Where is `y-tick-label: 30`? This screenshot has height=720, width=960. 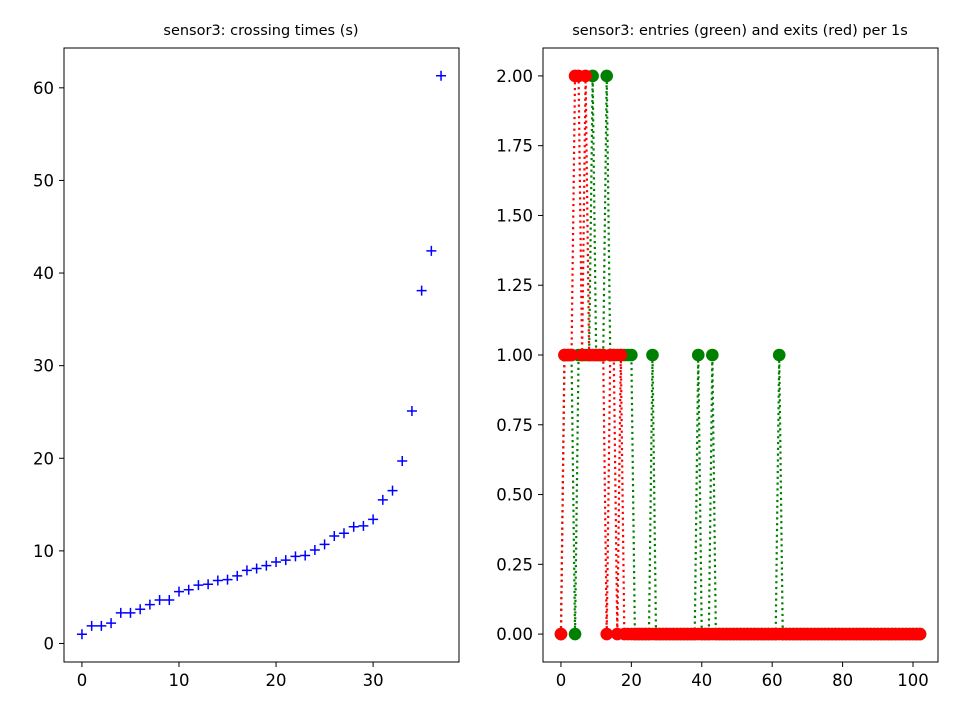 y-tick-label: 30 is located at coordinates (43, 366).